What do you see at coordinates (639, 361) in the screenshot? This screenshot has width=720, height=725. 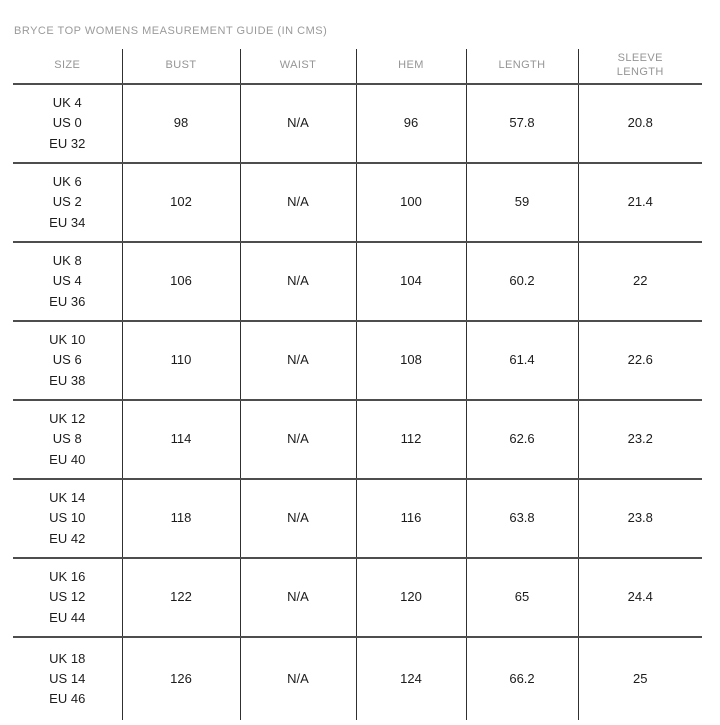 I see `sleeve-length-cell: 22.6` at bounding box center [639, 361].